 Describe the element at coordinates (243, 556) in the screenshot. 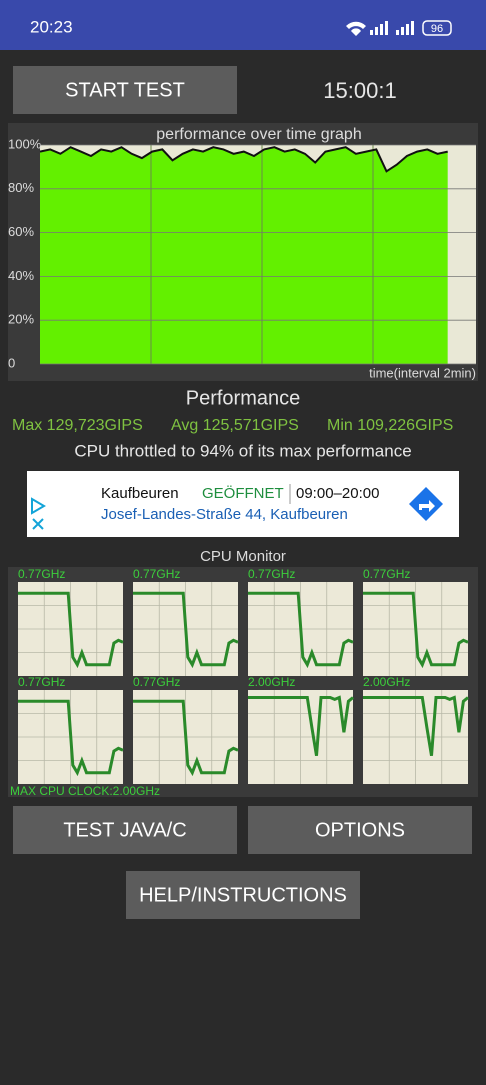

I see `cpu-monitor-title: CPU Monitor` at that location.